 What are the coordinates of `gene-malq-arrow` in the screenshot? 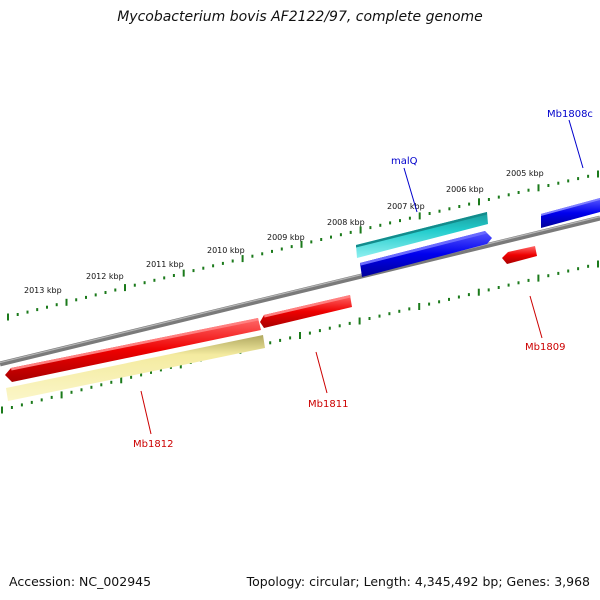 It's located at (426, 254).